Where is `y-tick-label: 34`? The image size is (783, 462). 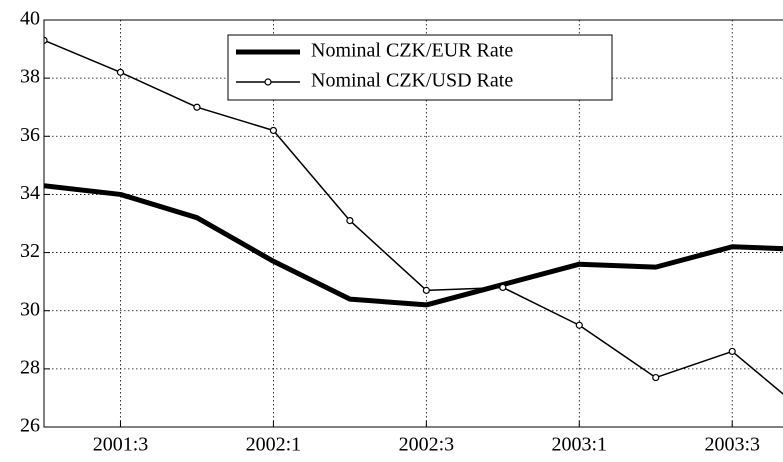 y-tick-label: 34 is located at coordinates (30, 193).